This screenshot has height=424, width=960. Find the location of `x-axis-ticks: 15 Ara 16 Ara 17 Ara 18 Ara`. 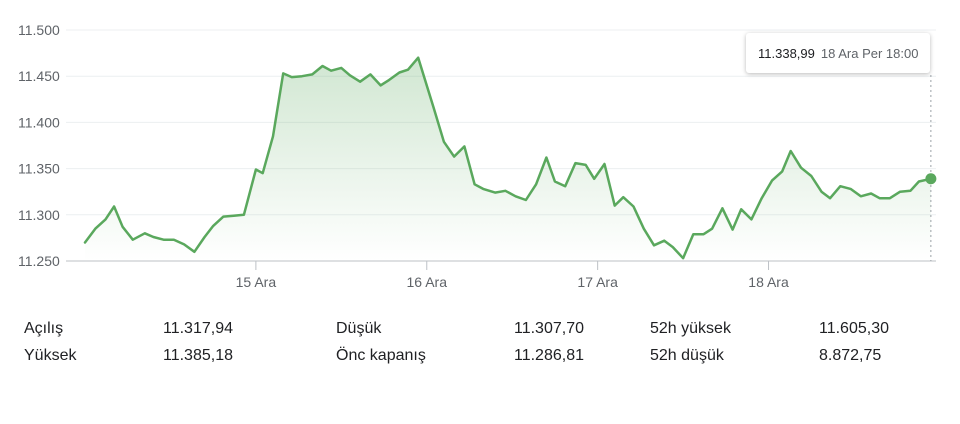

x-axis-ticks: 15 Ara 16 Ara 17 Ara 18 Ara is located at coordinates (512, 275).